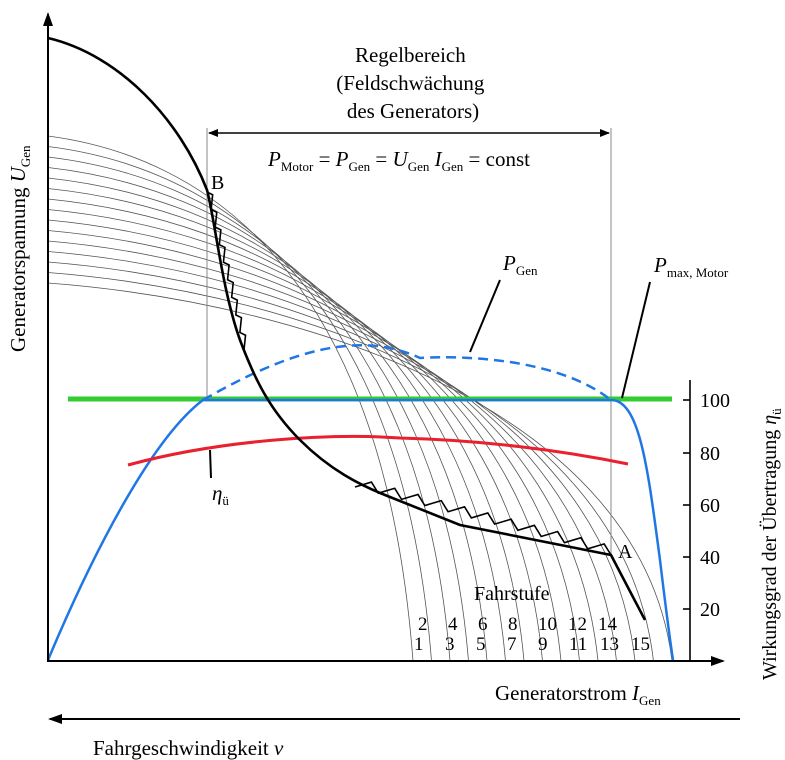  What do you see at coordinates (710, 558) in the screenshot?
I see `right-axis-tick-label: 40` at bounding box center [710, 558].